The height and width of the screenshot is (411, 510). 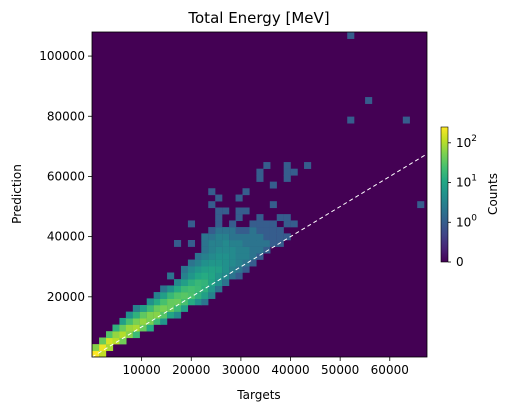 I want to click on colorbar-tick-label: 10⁰, so click(x=466, y=221).